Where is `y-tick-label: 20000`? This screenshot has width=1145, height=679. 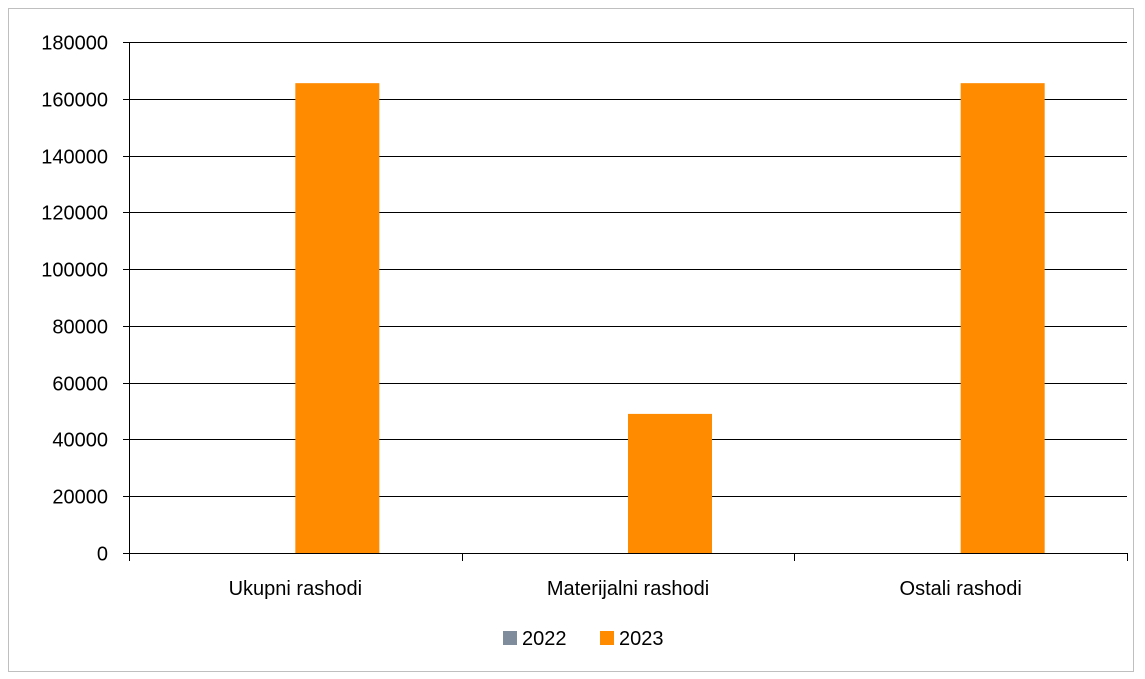
y-tick-label: 20000 is located at coordinates (80, 498).